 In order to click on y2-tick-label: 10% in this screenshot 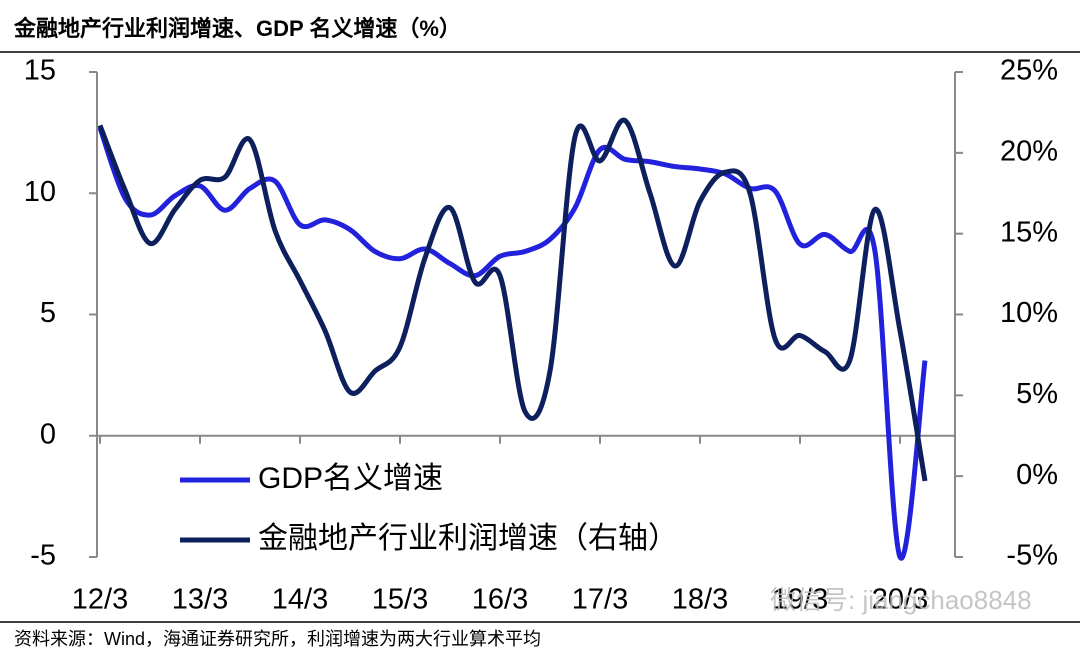, I will do `click(1029, 313)`.